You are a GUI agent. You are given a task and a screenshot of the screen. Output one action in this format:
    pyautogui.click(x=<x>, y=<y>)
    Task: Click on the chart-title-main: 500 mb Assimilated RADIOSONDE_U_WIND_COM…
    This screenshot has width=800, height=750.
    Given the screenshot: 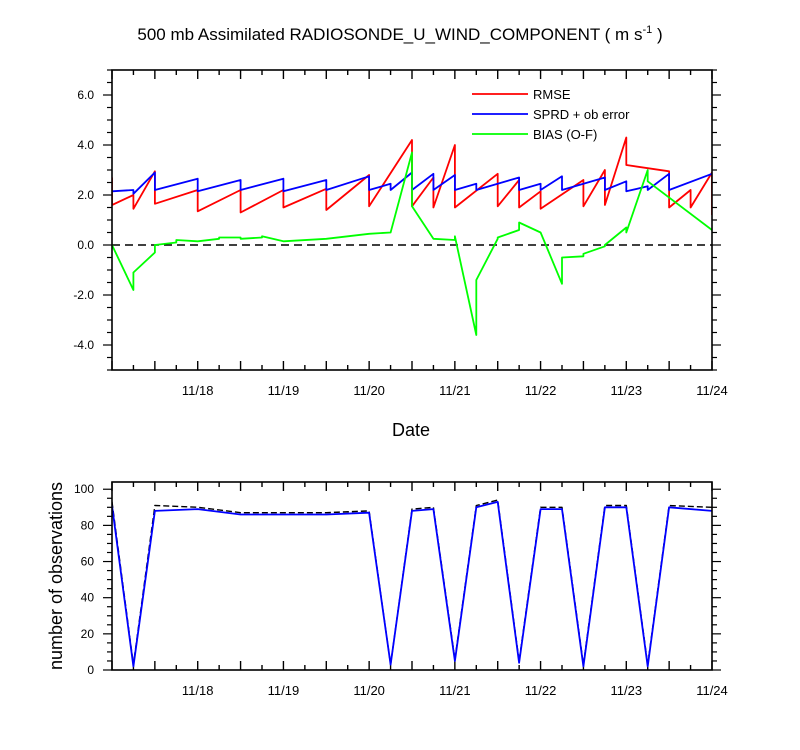 What is the action you would take?
    pyautogui.click(x=389, y=34)
    